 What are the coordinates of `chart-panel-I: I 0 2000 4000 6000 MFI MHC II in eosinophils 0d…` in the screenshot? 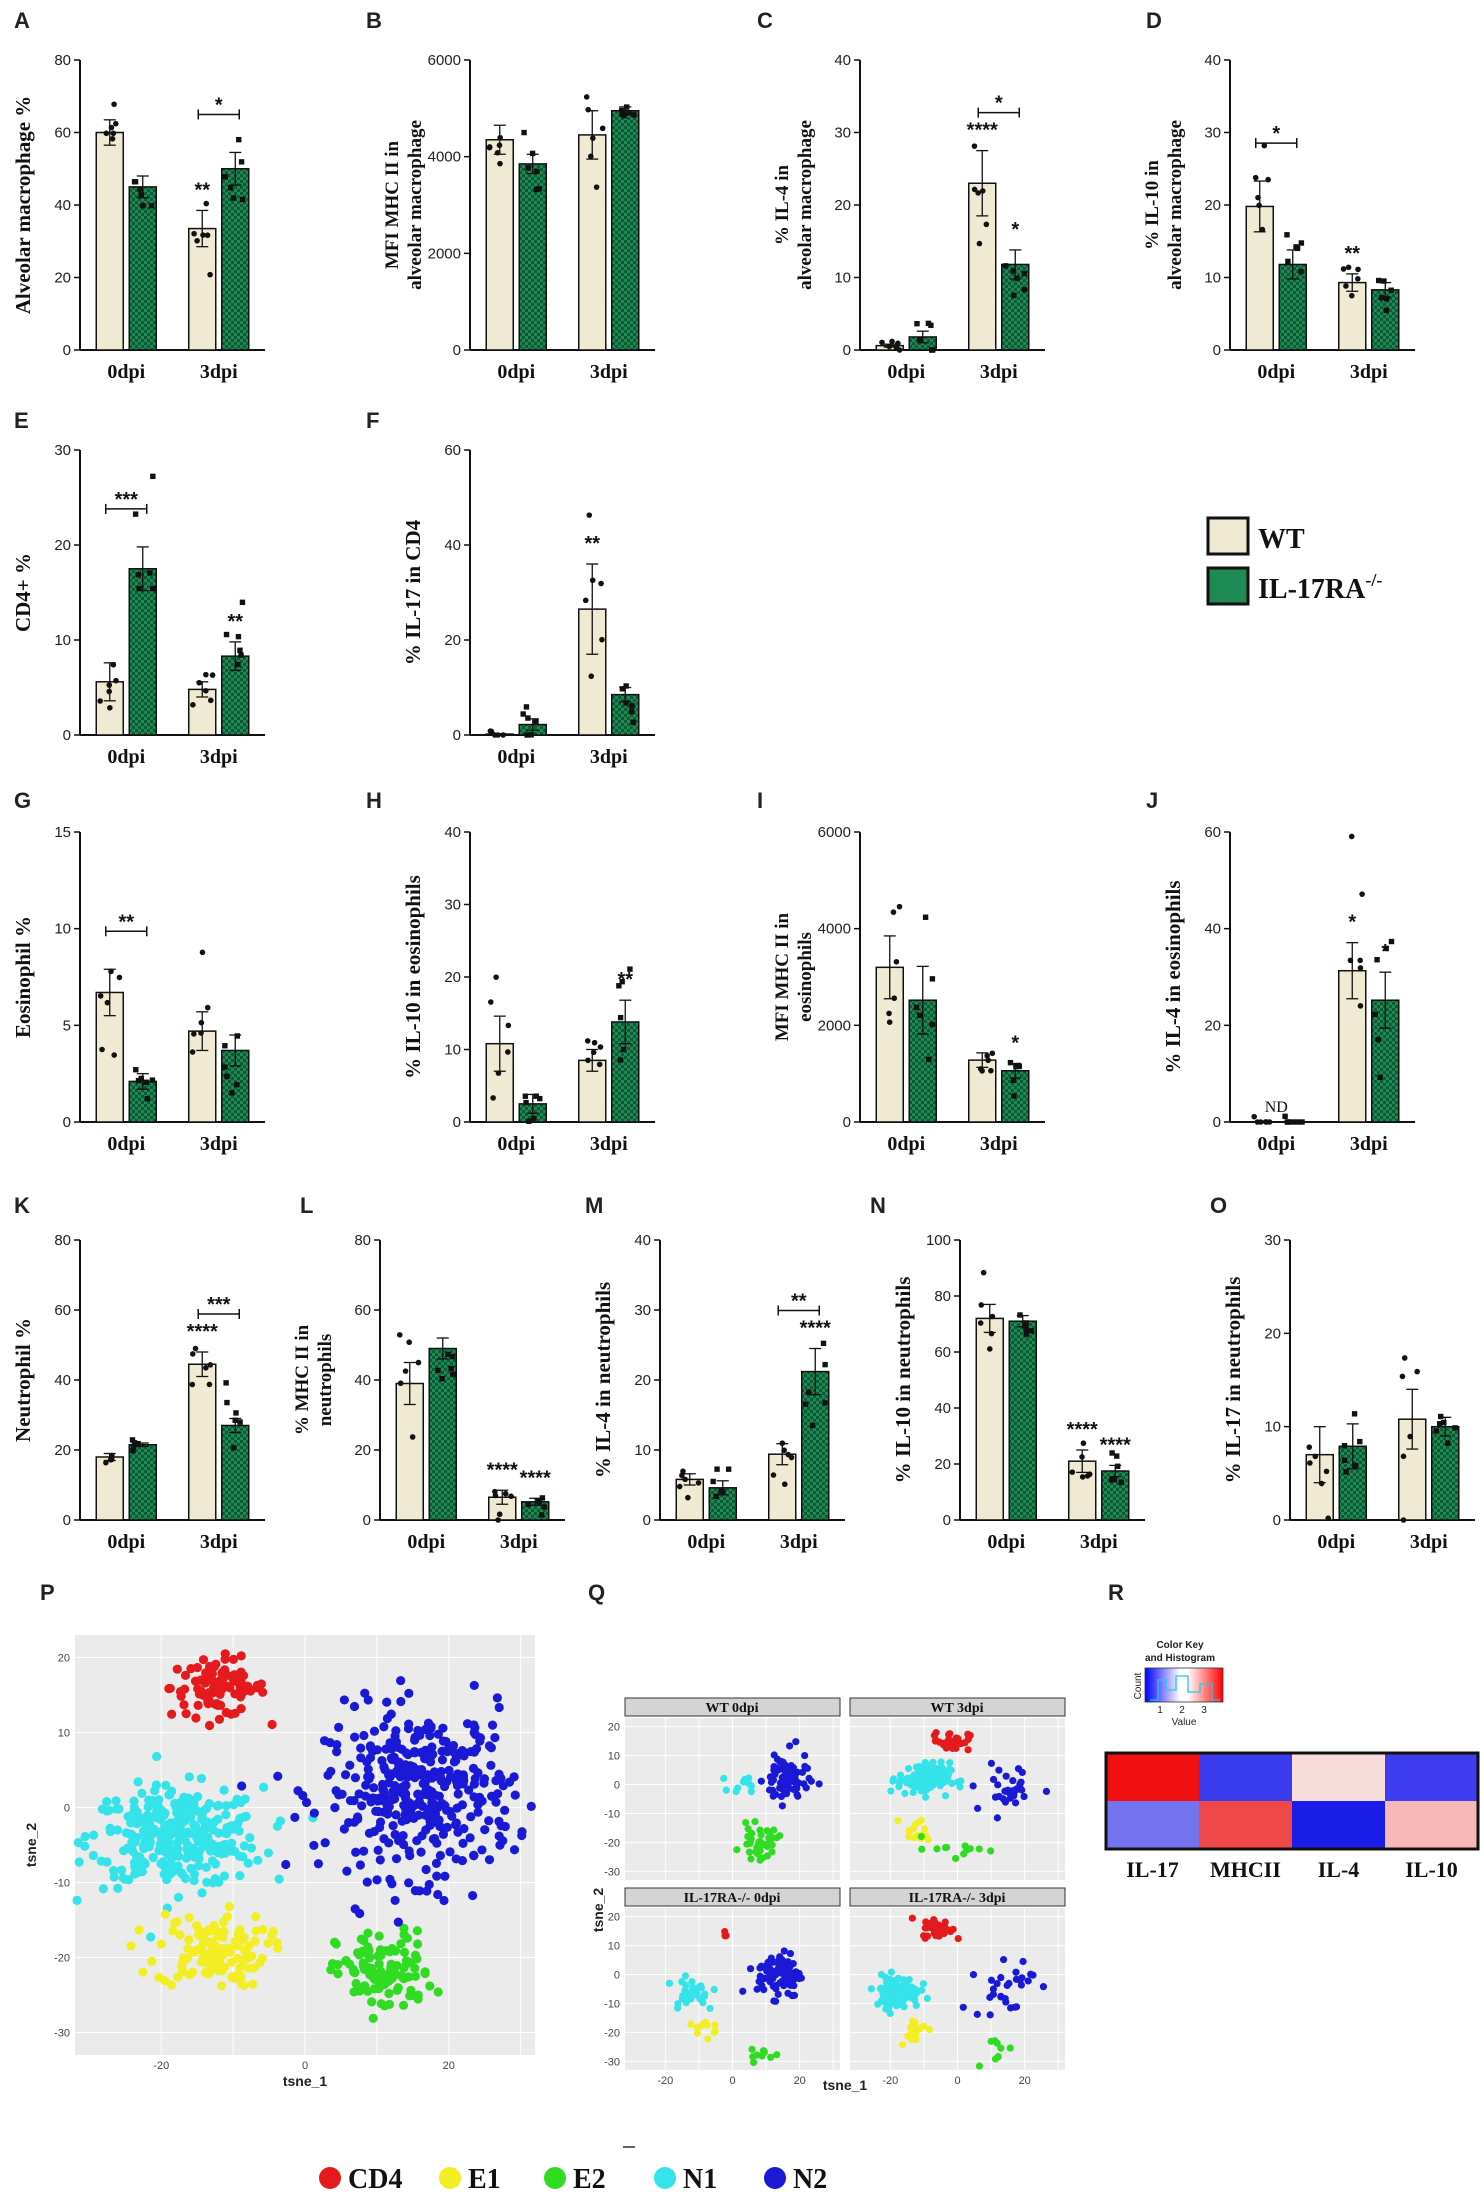 It's located at (901, 971).